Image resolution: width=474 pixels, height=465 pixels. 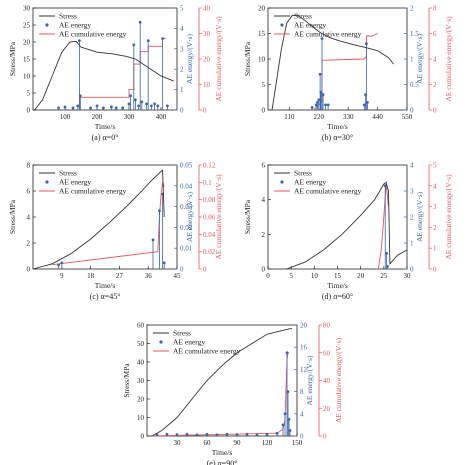 What do you see at coordinates (302, 392) in the screenshot?
I see `y2-tick-label: 8` at bounding box center [302, 392].